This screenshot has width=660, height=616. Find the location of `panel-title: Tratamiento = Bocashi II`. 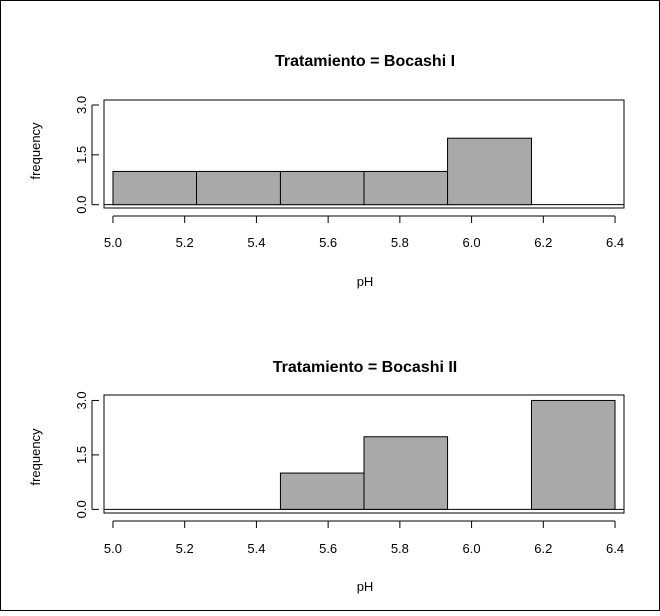

panel-title: Tratamiento = Bocashi II is located at coordinates (365, 367).